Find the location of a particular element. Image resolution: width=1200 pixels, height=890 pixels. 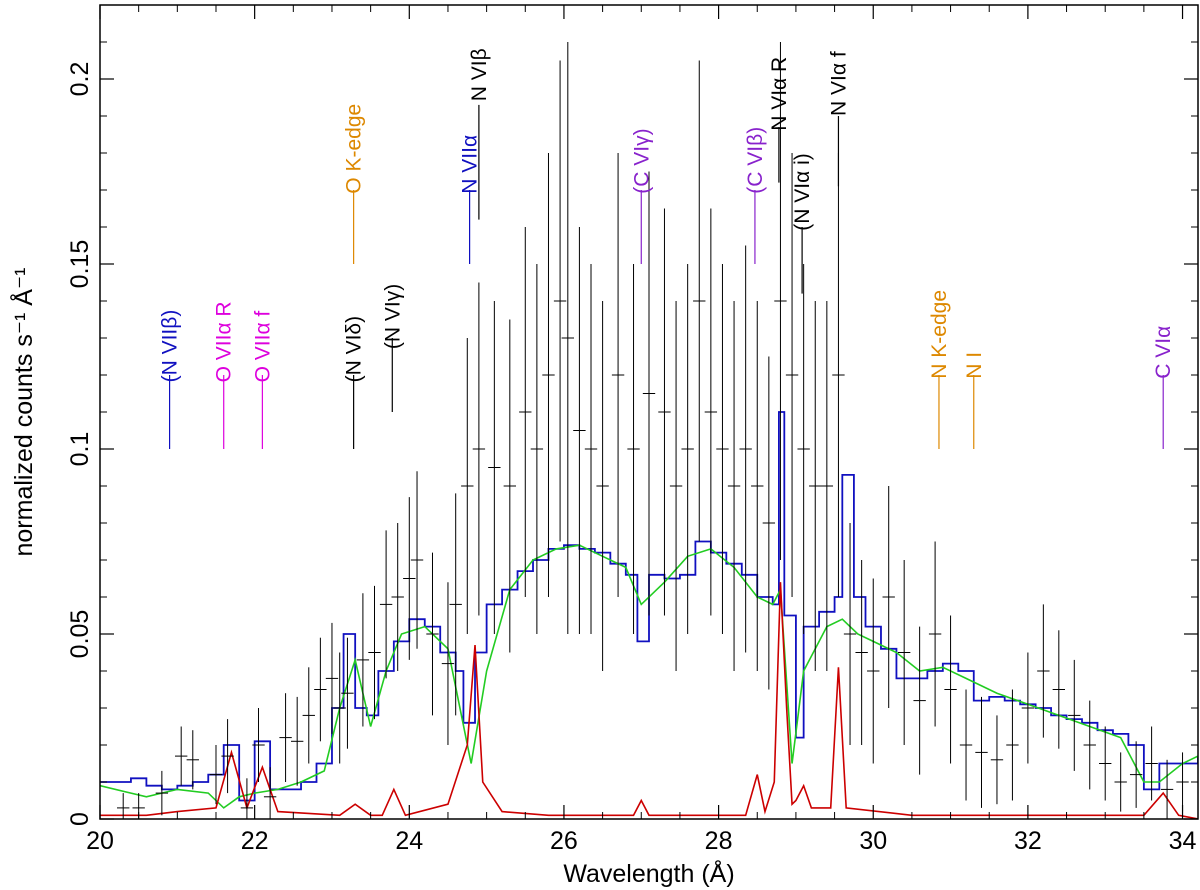

annotation-label: (N VIδ) is located at coordinates (354, 349).